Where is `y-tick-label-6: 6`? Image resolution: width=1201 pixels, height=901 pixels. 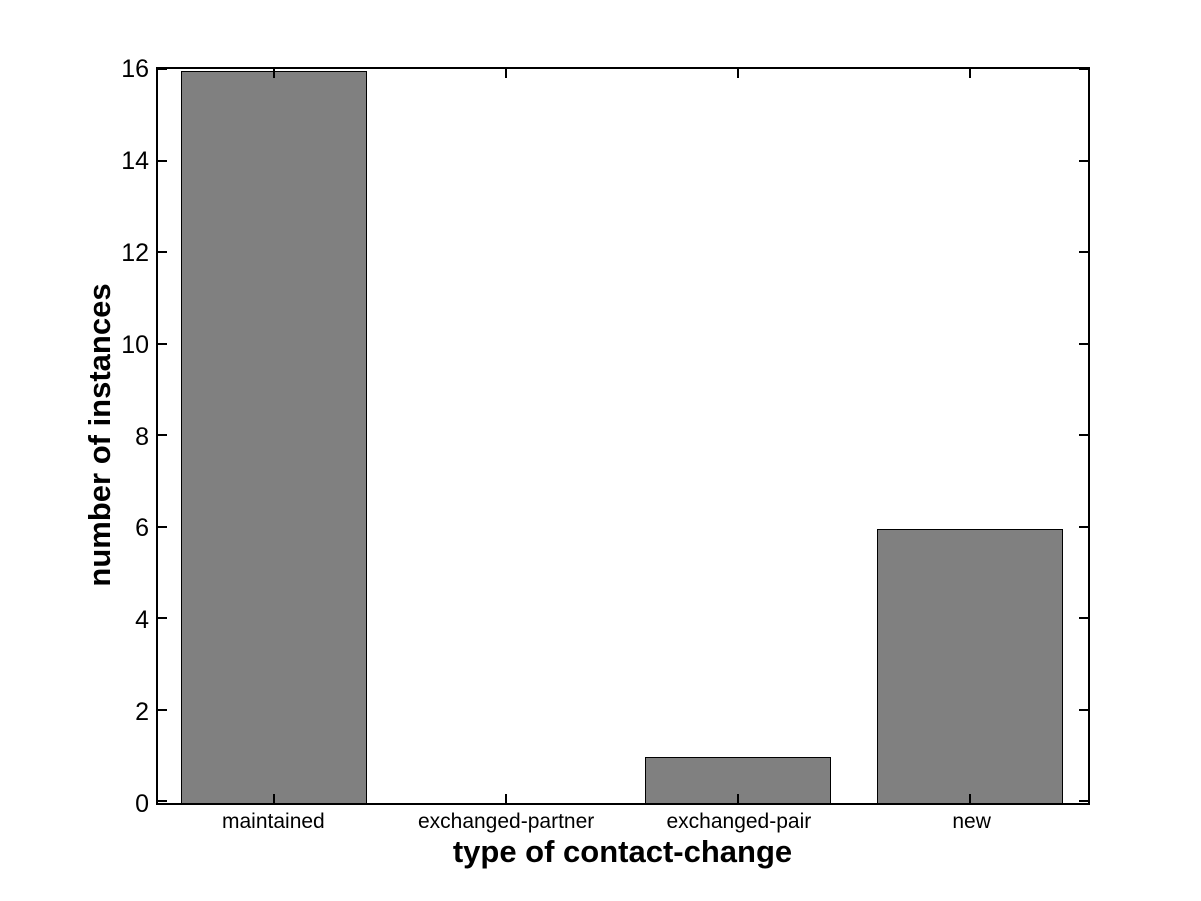 y-tick-label-6: 6 is located at coordinates (142, 528).